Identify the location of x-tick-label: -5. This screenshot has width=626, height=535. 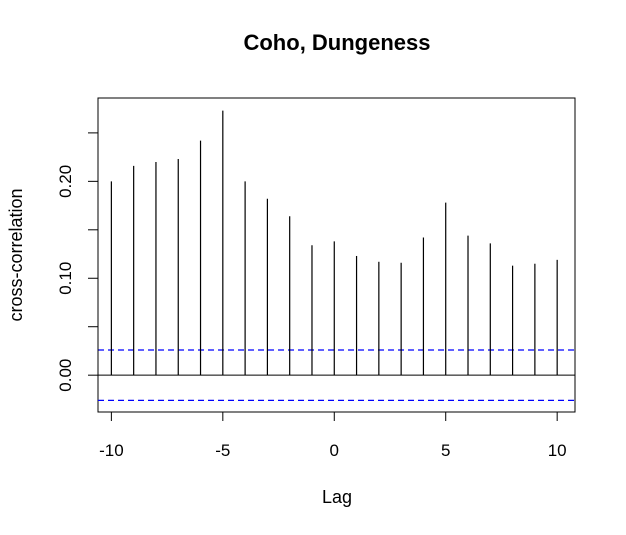
(222, 450).